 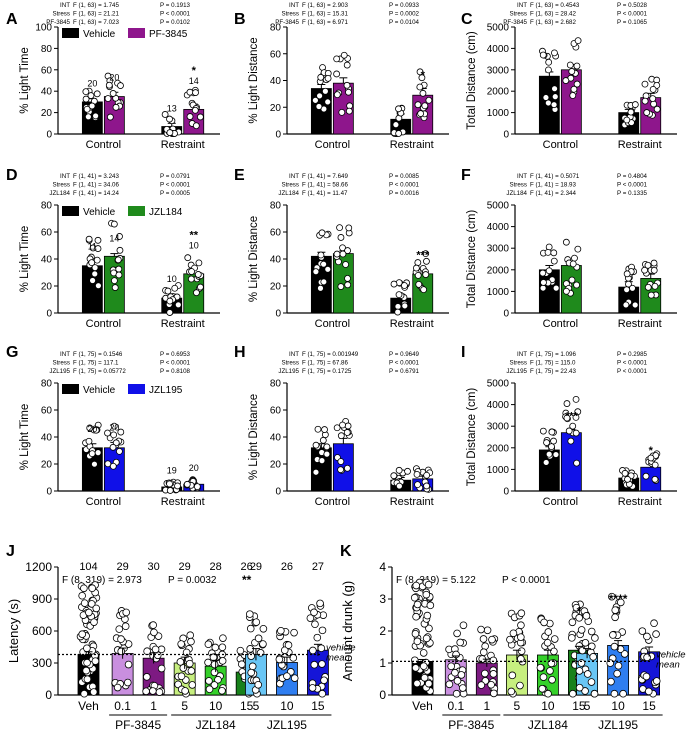 I want to click on stat-p: P = 0.9649, so click(x=404, y=354).